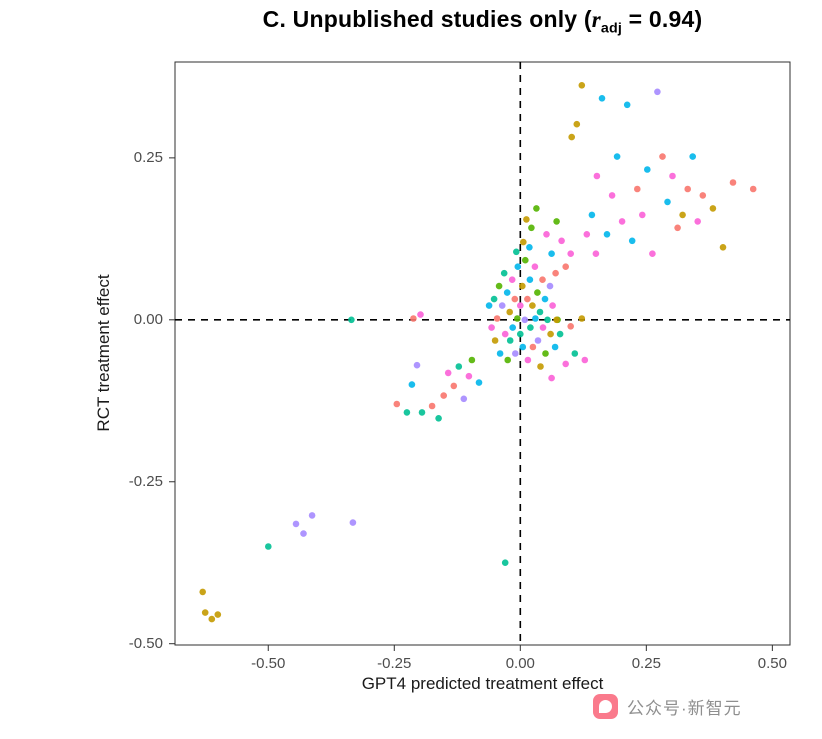 This screenshot has width=822, height=739. Describe the element at coordinates (268, 663) in the screenshot. I see `x-tick-label: -0.50` at that location.